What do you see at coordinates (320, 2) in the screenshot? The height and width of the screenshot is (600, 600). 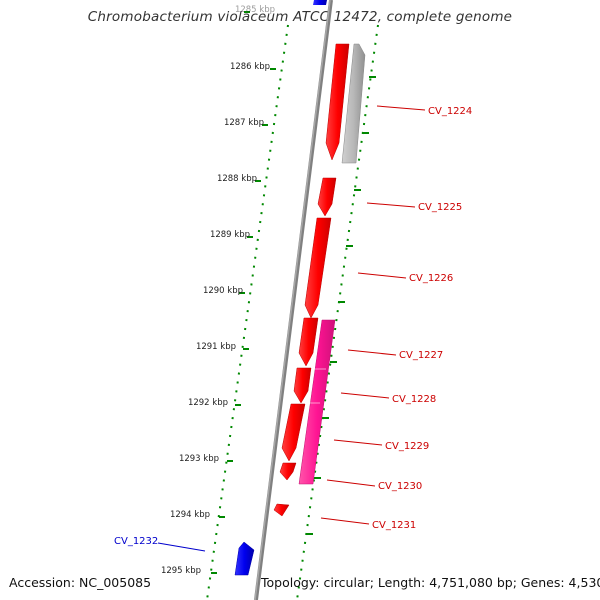 I see `blue-feature-top` at bounding box center [320, 2].